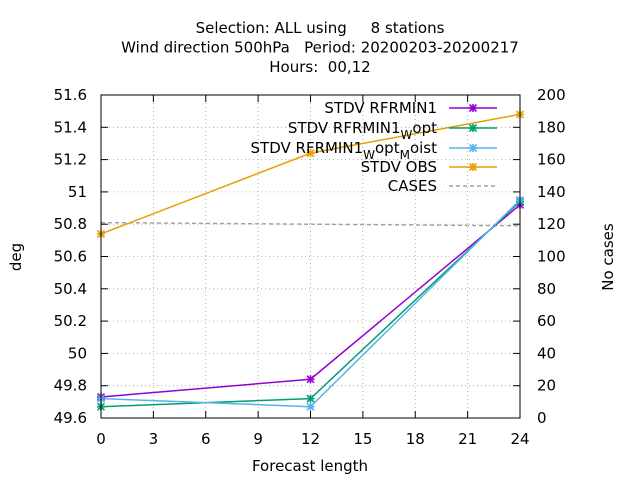 Image resolution: width=640 pixels, height=480 pixels. I want to click on y2-tick-label: 140, so click(551, 192).